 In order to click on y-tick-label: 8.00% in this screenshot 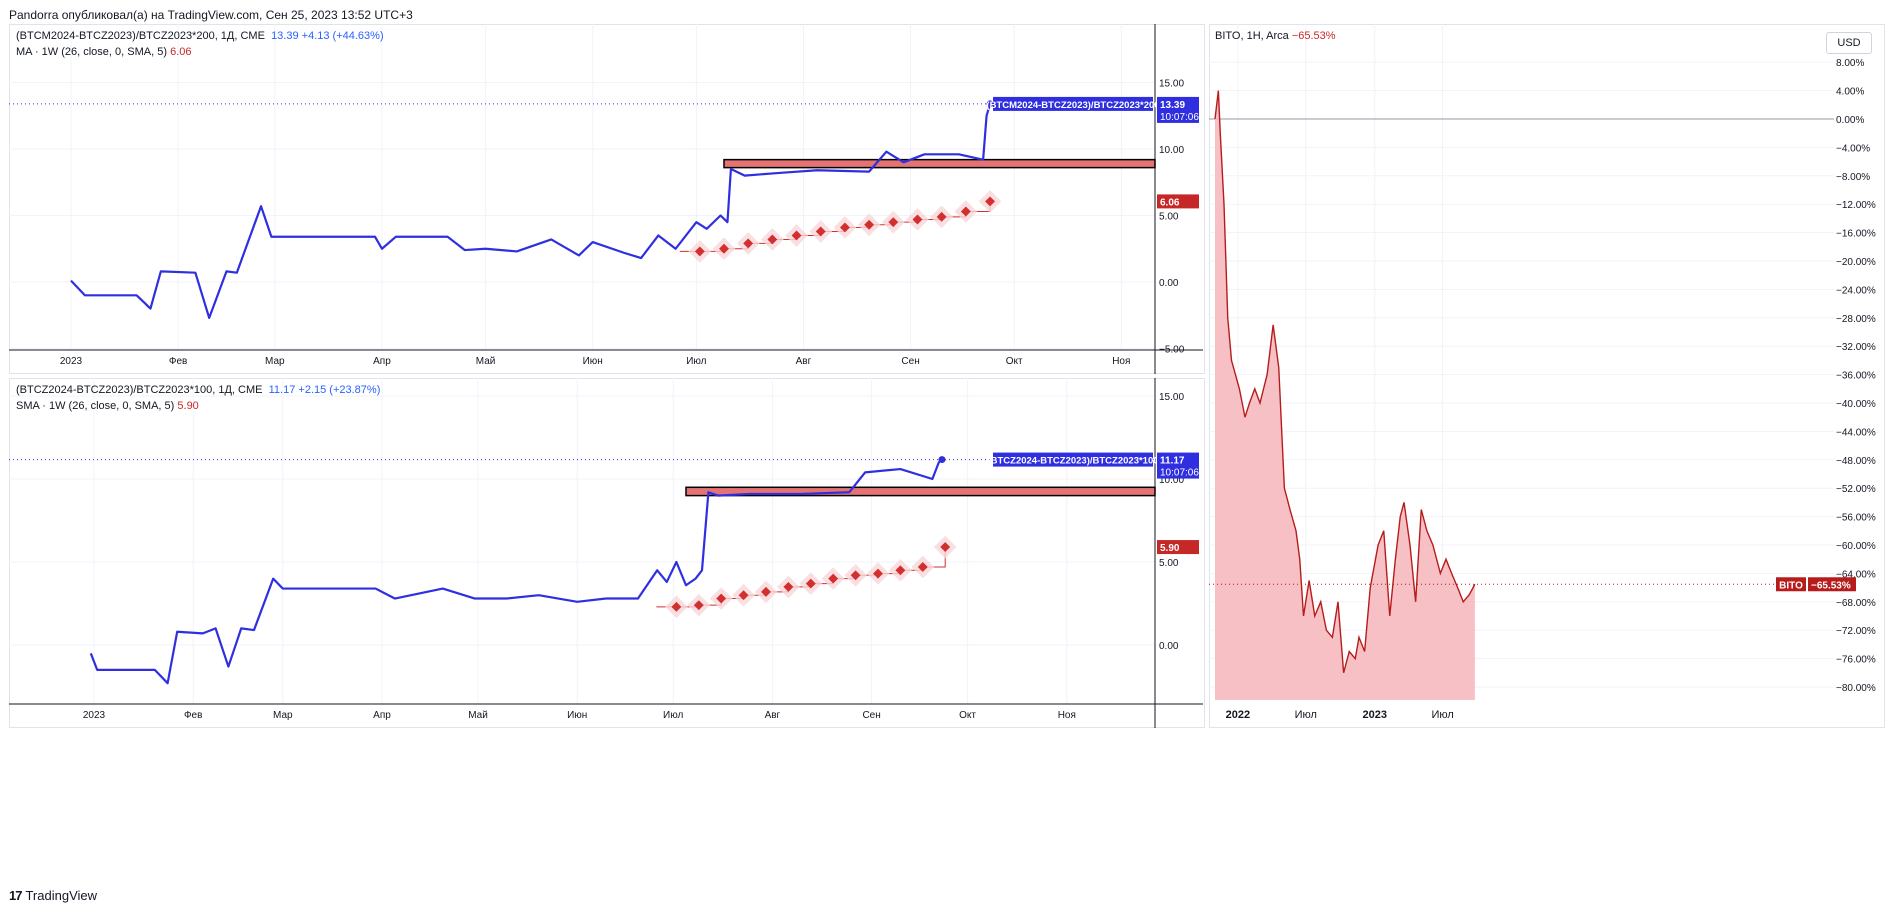, I will do `click(1850, 63)`.